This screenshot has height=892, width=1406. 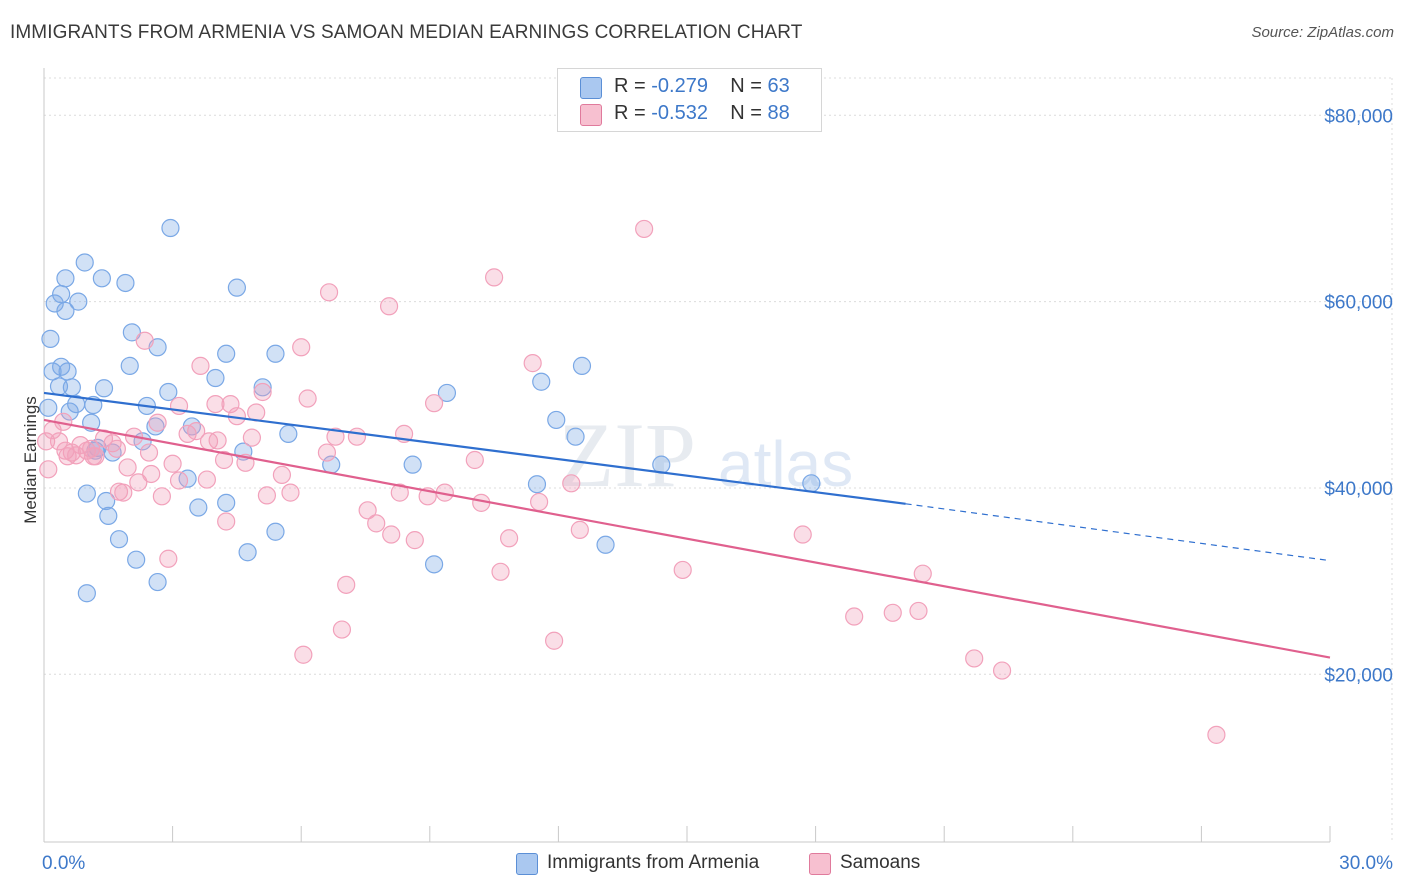 What do you see at coordinates (880, 862) in the screenshot?
I see `legend-label-samoans: Samoans` at bounding box center [880, 862].